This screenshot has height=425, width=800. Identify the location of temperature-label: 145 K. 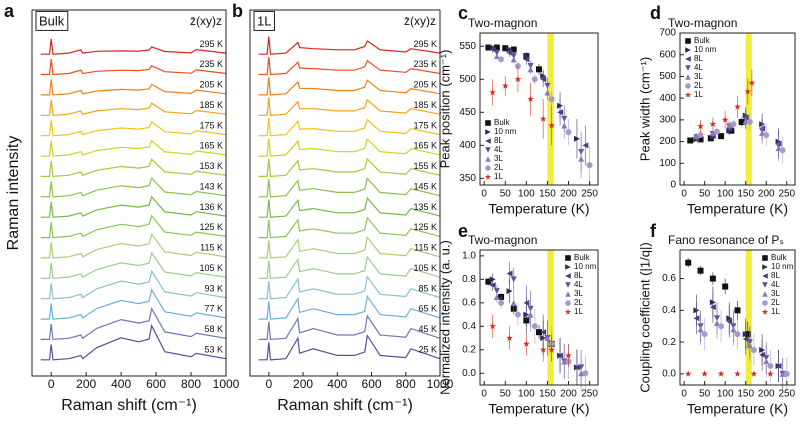
(425, 186).